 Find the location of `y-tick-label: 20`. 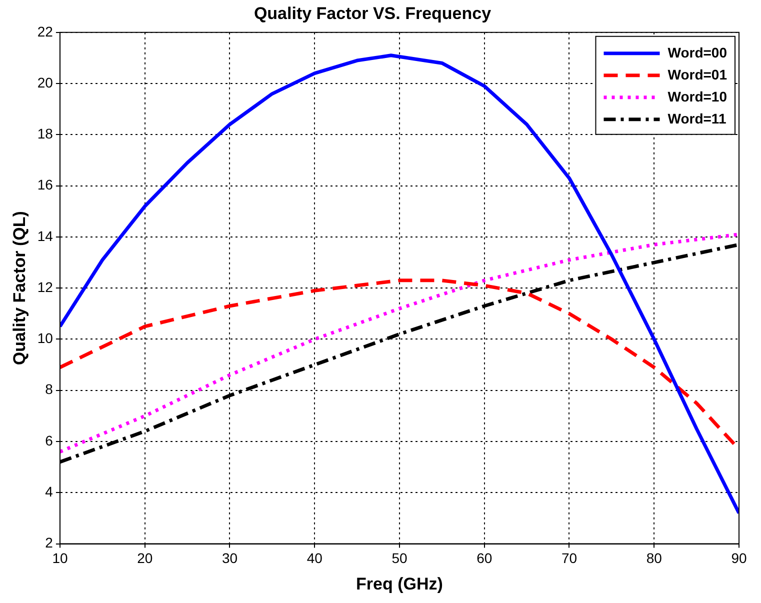

y-tick-label: 20 is located at coordinates (45, 82).